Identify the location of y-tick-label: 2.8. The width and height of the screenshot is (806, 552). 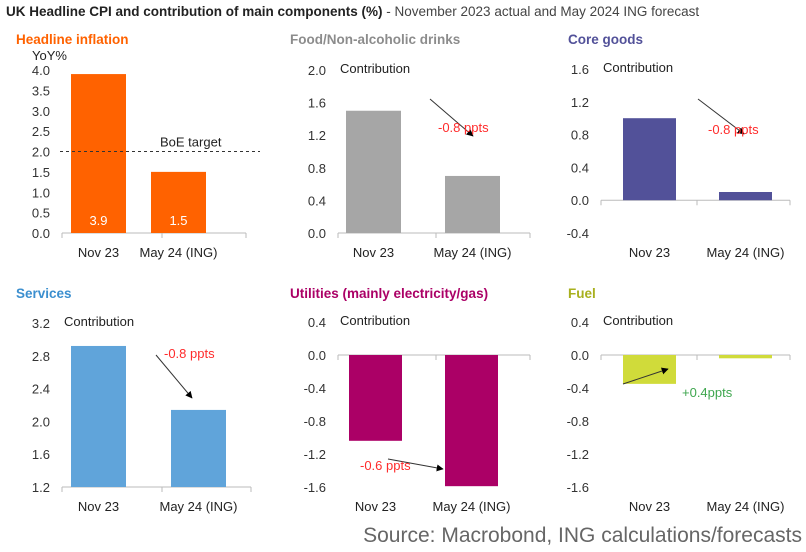
(41, 356).